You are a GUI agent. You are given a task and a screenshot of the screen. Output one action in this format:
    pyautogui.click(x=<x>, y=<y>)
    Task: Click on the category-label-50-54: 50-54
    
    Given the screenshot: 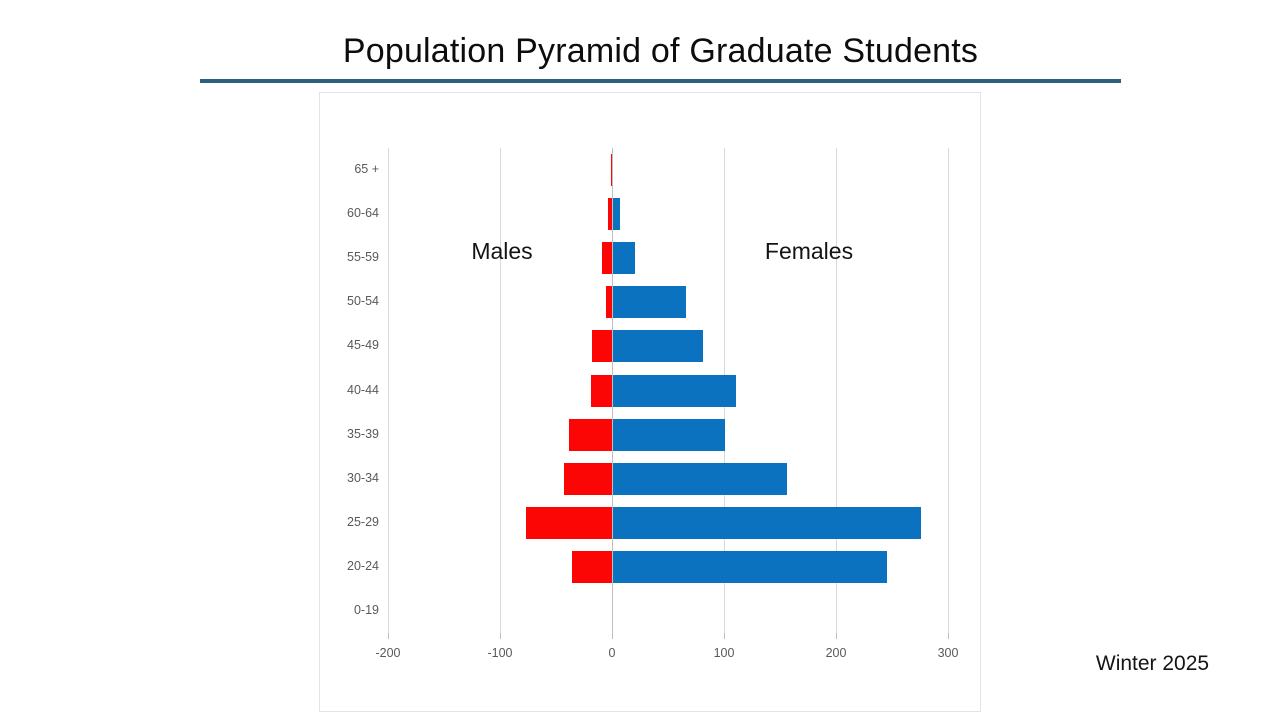 What is the action you would take?
    pyautogui.click(x=363, y=301)
    